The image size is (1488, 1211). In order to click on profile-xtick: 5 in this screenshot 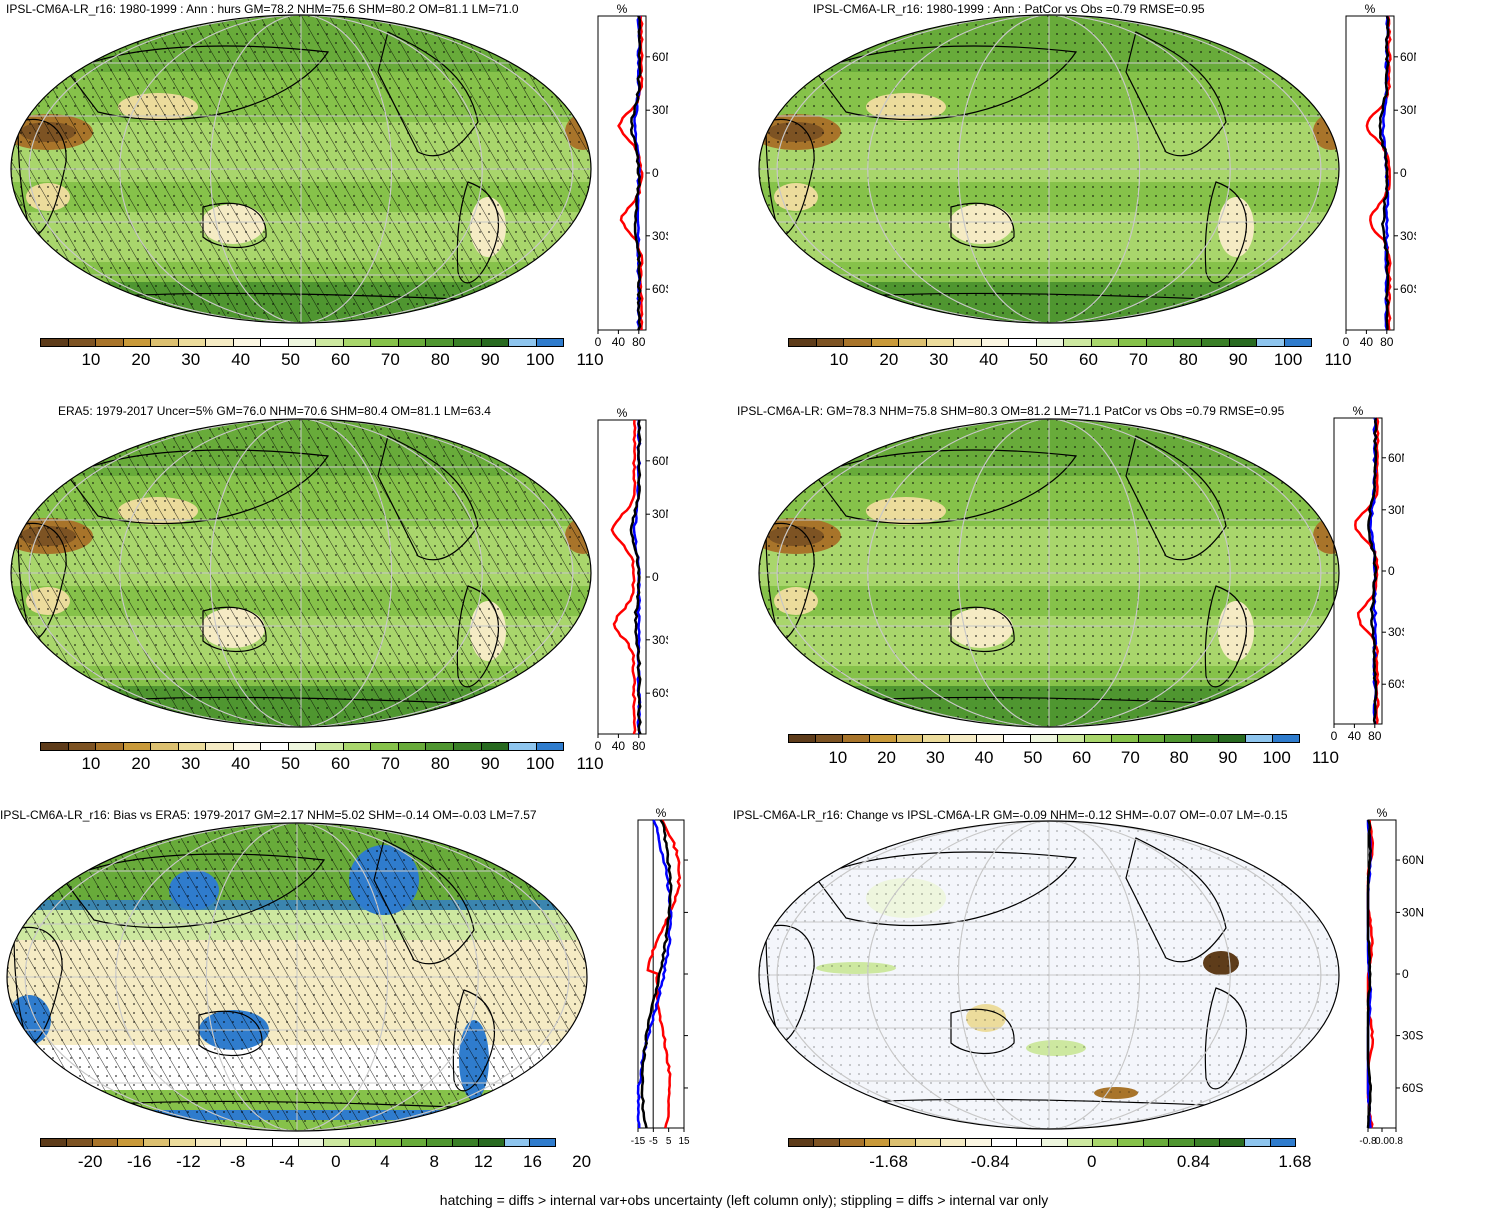, I will do `click(669, 1141)`.